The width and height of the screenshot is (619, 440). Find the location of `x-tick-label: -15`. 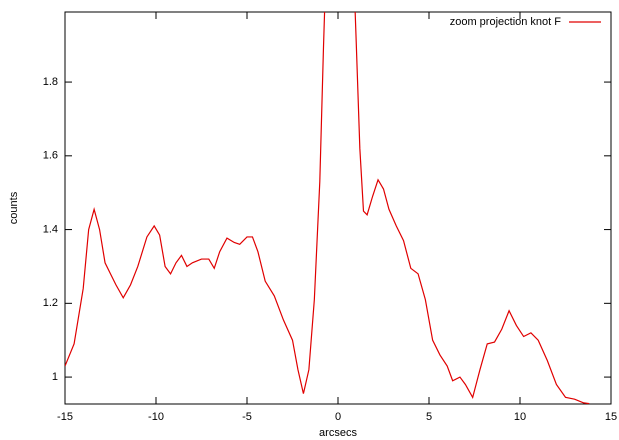

x-tick-label: -15 is located at coordinates (65, 417).